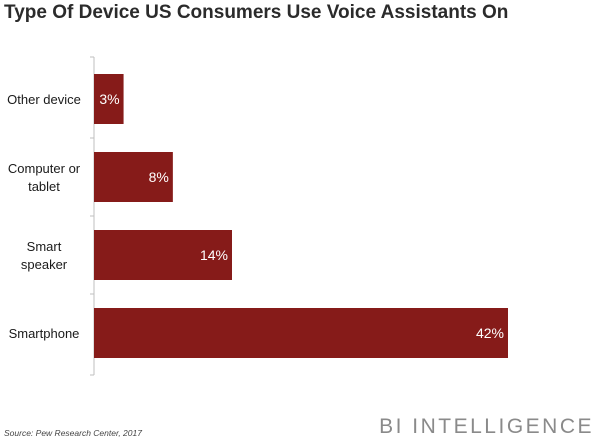 The height and width of the screenshot is (443, 600). I want to click on category-label-line-1-1: tablet, so click(44, 186).